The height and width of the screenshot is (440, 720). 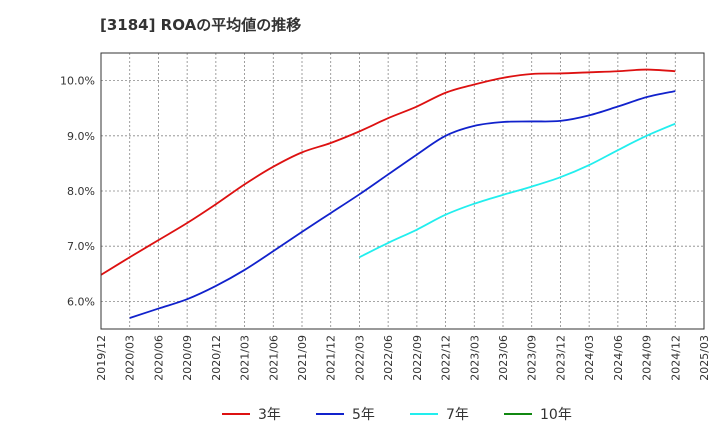 I want to click on x-tick-label: 2020/06, so click(x=158, y=358).